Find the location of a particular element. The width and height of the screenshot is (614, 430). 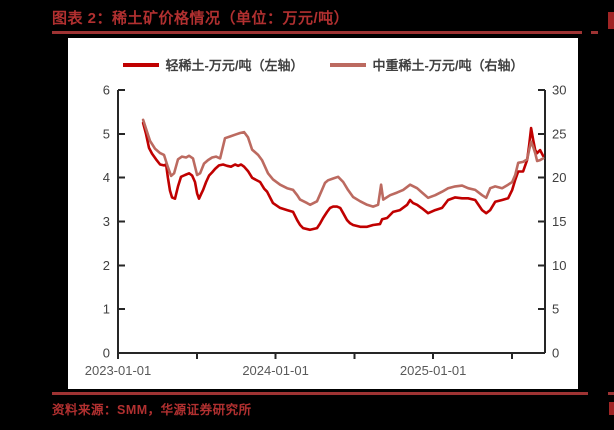

legend-item-light-rare-earth: 轻稀土-万元/吨（左轴） is located at coordinates (213, 64).